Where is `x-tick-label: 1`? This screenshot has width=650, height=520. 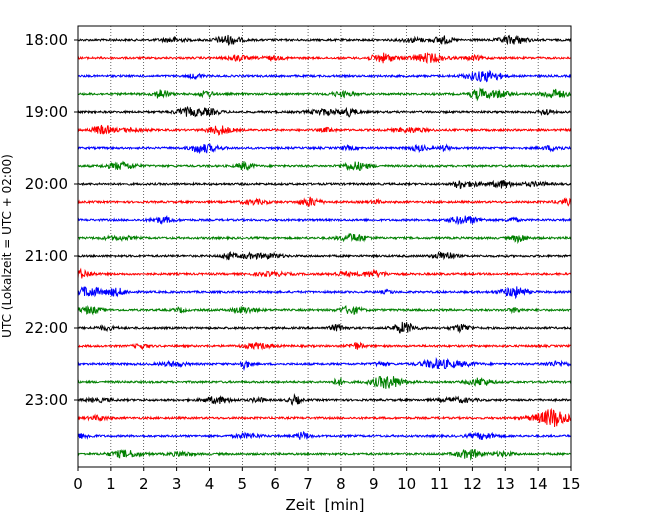
x-tick-label: 1 is located at coordinates (111, 484).